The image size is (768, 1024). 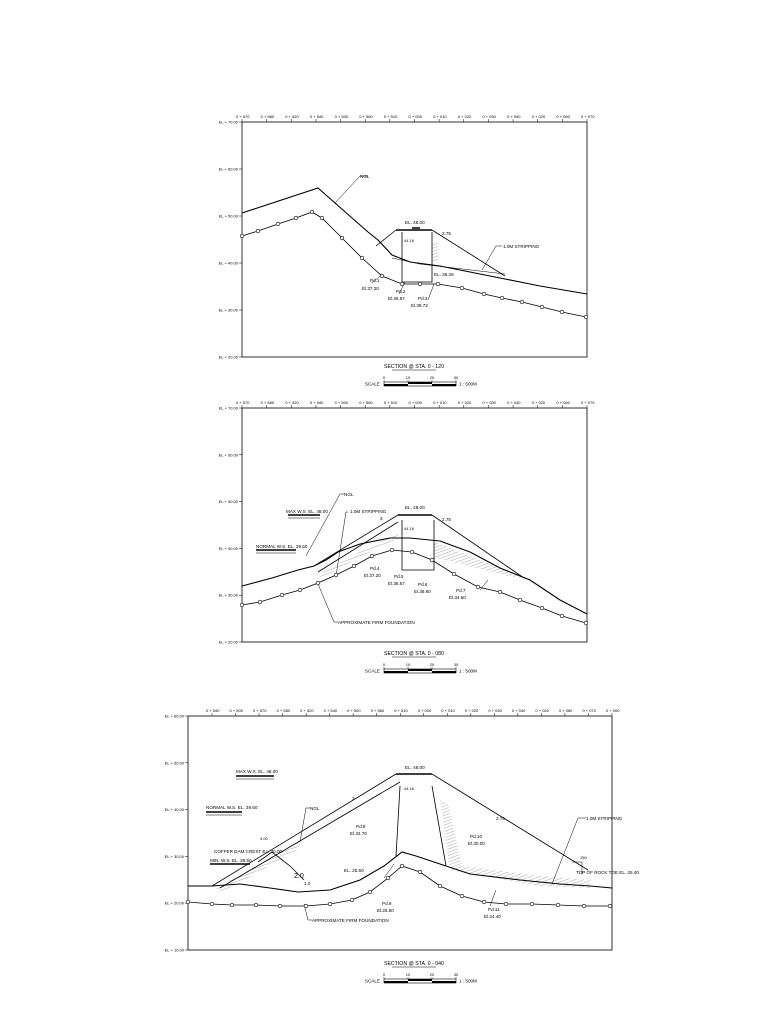 I want to click on station-label: 0 + 560, so click(x=366, y=402).